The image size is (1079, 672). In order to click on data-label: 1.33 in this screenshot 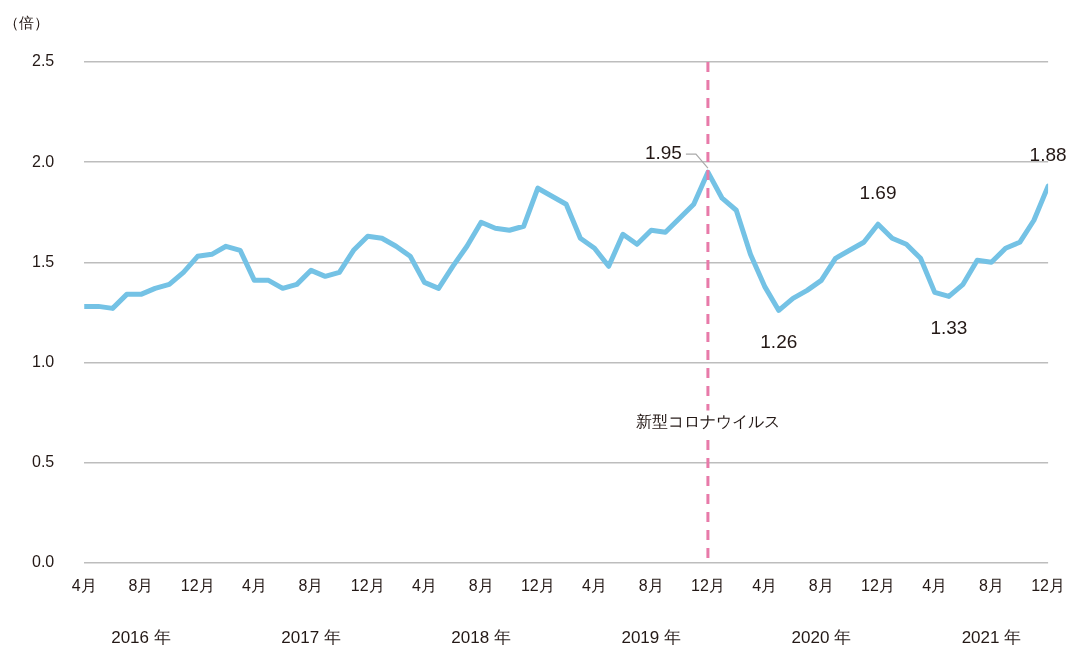, I will do `click(949, 327)`.